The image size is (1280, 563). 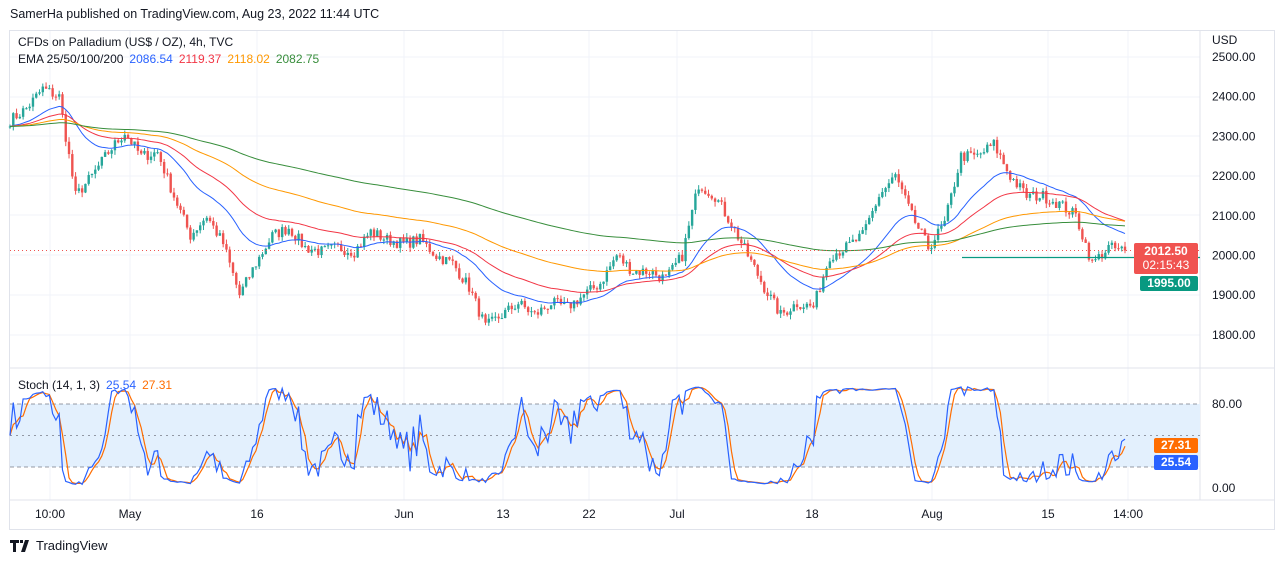 I want to click on time-tick: Aug, so click(x=931, y=514).